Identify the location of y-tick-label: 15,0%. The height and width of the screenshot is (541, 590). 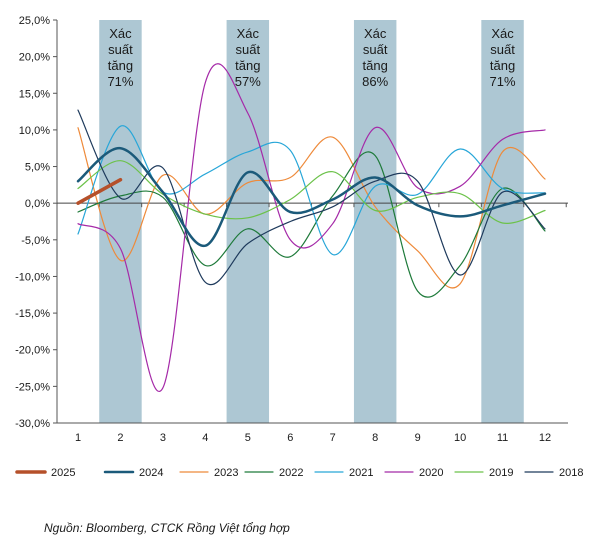
(34, 94).